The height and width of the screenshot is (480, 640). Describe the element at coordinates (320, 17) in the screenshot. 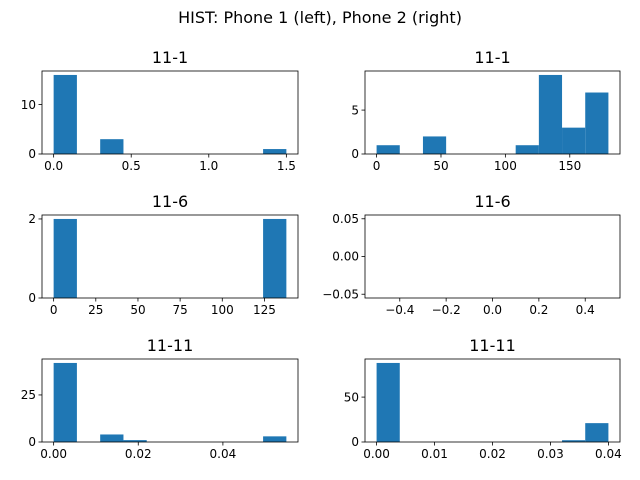

I see `figure-title: HIST: Phone 1 (left), Phone 2 (right)` at that location.